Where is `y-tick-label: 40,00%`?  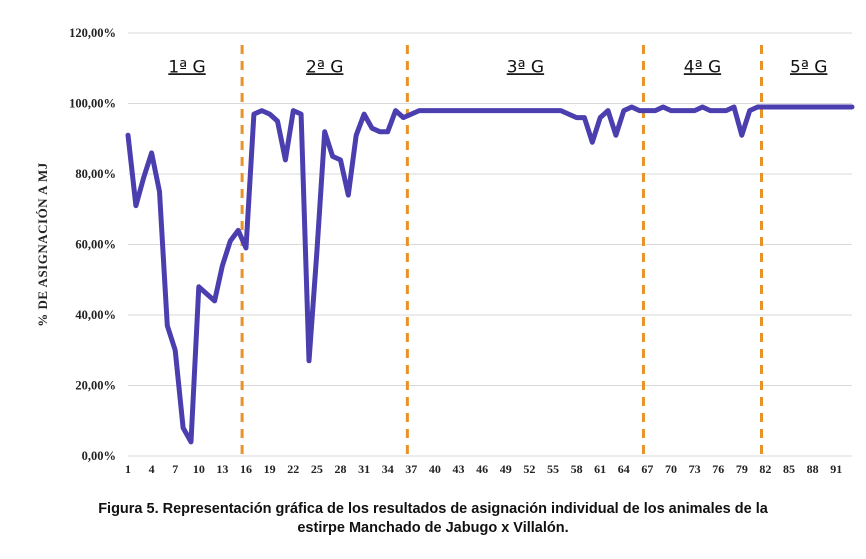
y-tick-label: 40,00% is located at coordinates (95, 315).